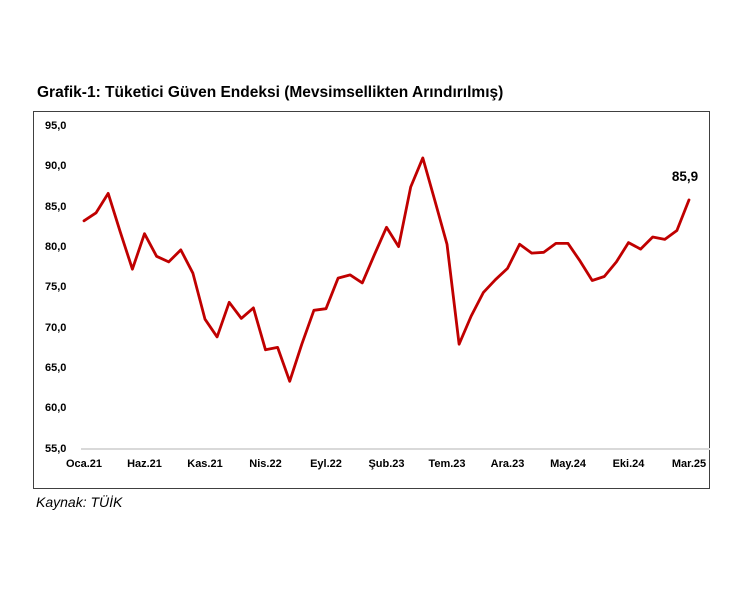  What do you see at coordinates (56, 448) in the screenshot?
I see `y-axis-label: 55,0` at bounding box center [56, 448].